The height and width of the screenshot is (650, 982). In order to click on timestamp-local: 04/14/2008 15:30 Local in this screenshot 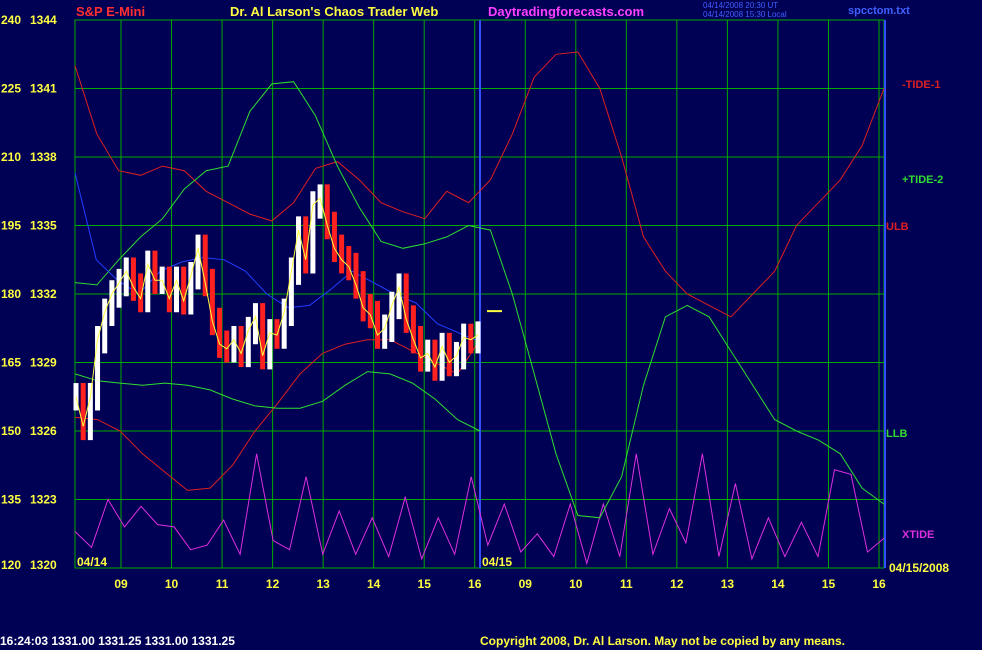, I will do `click(745, 14)`.